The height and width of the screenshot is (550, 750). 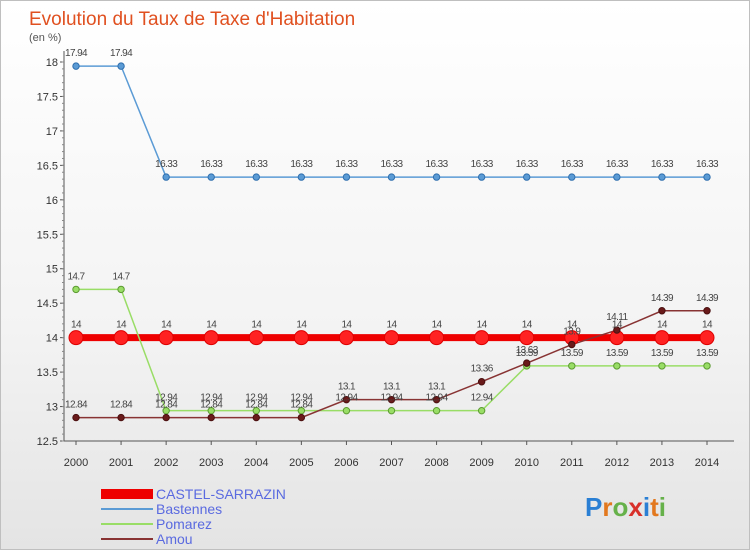 What do you see at coordinates (572, 463) in the screenshot?
I see `x-tick-label: 2011` at bounding box center [572, 463].